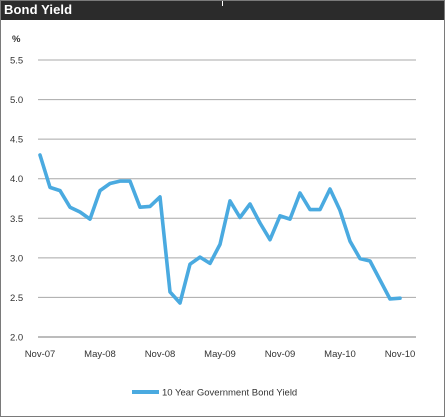 This screenshot has height=417, width=445. Describe the element at coordinates (16, 140) in the screenshot. I see `y-tick-label: 4.5` at that location.